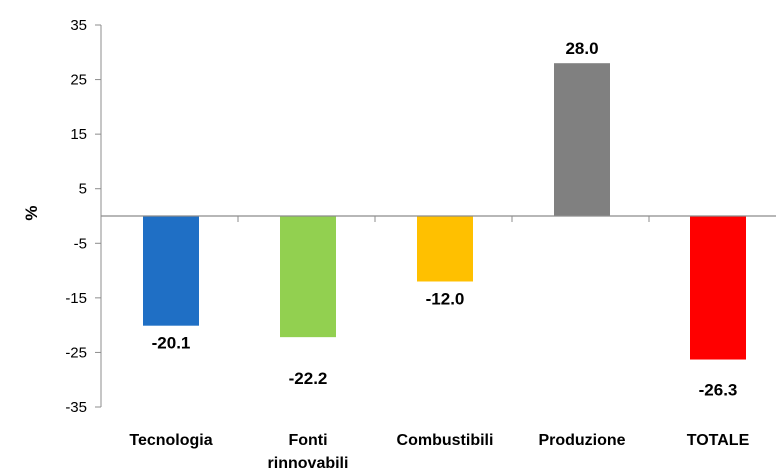 This screenshot has width=776, height=476. Describe the element at coordinates (78, 25) in the screenshot. I see `y-tick-label: 35` at that location.